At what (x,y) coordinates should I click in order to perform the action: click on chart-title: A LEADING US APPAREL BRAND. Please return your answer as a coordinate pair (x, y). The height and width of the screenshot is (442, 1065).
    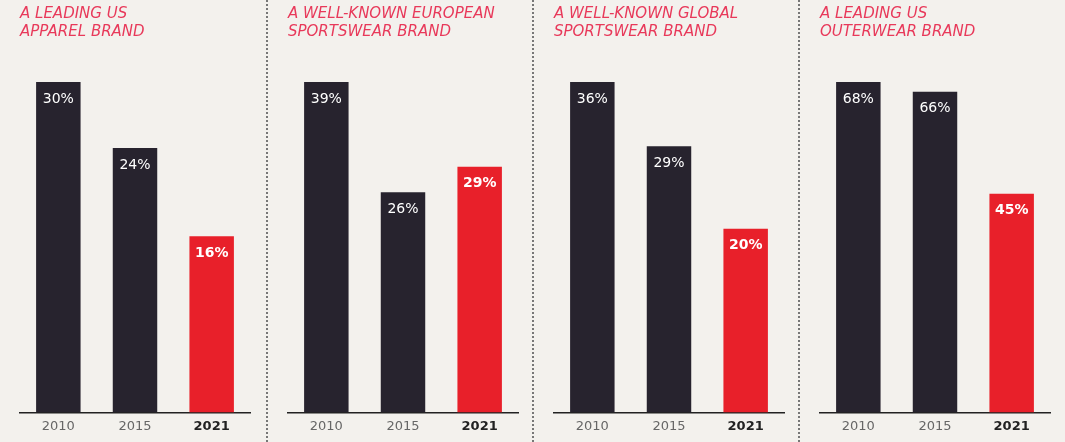
    Looking at the image, I should click on (82, 22).